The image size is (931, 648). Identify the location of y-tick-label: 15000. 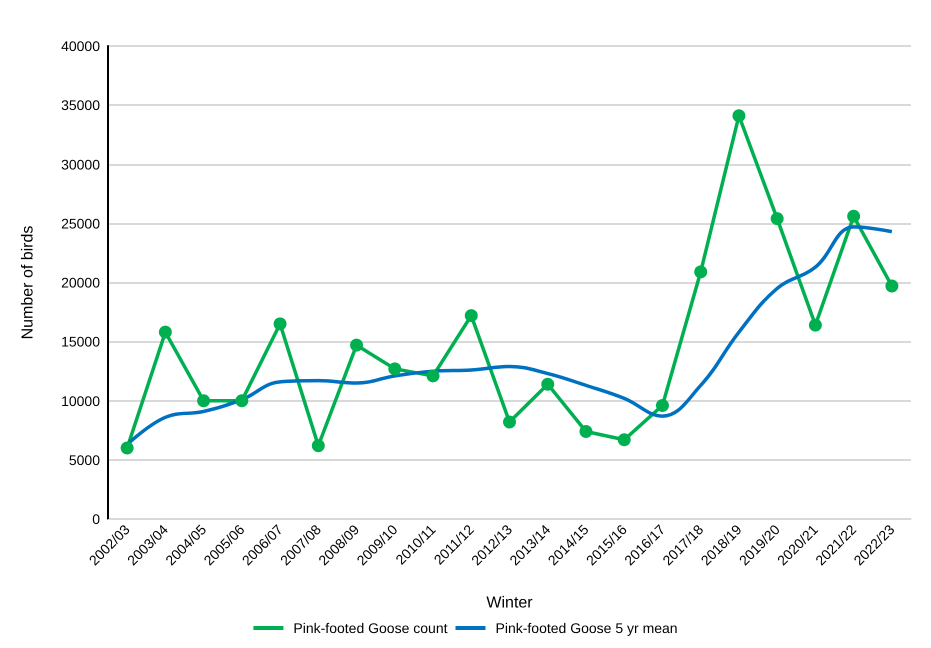
(80, 342).